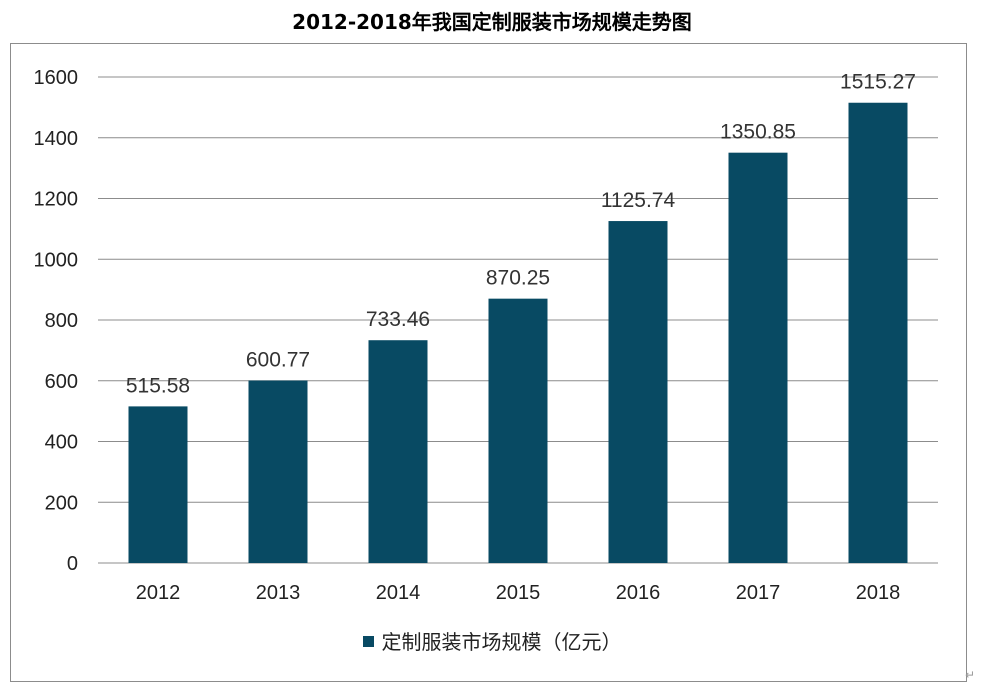 The width and height of the screenshot is (984, 692). Describe the element at coordinates (61, 503) in the screenshot. I see `y-tick-label: 200` at that location.